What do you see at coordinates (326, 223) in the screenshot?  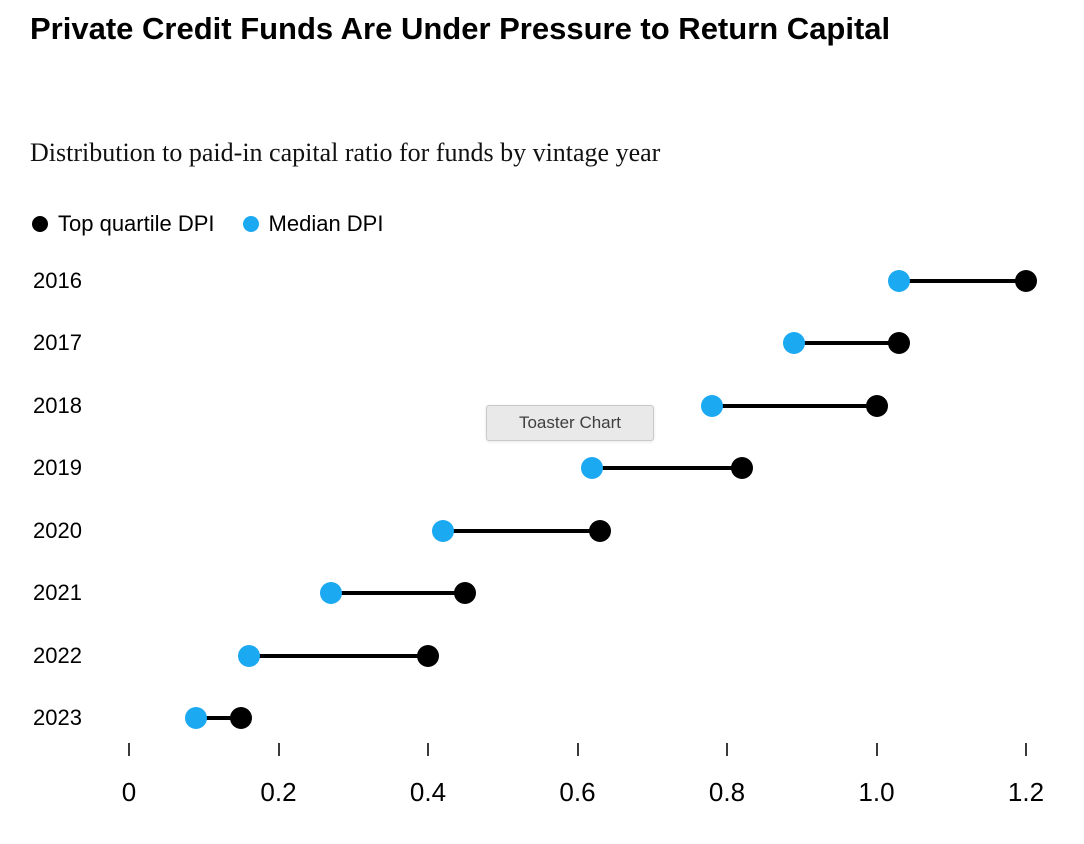 I see `legend-label-median: Median DPI` at bounding box center [326, 223].